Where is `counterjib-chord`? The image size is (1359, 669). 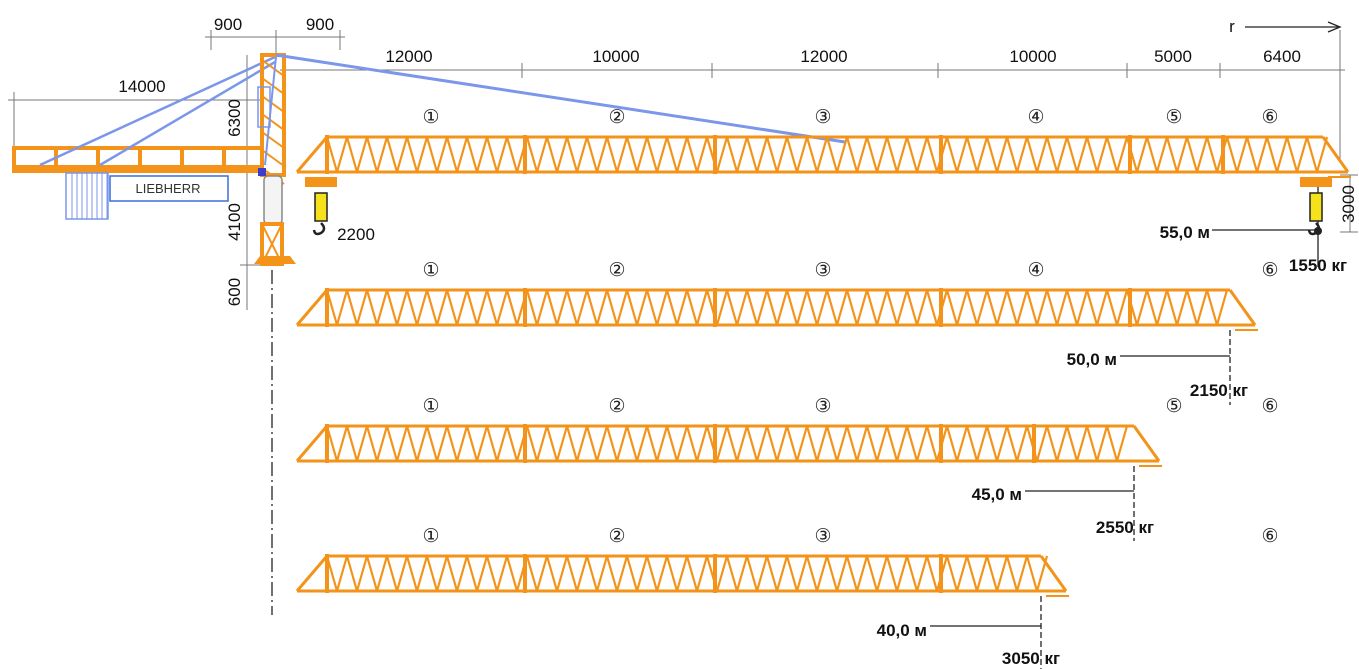
counterjib-chord is located at coordinates (138, 169).